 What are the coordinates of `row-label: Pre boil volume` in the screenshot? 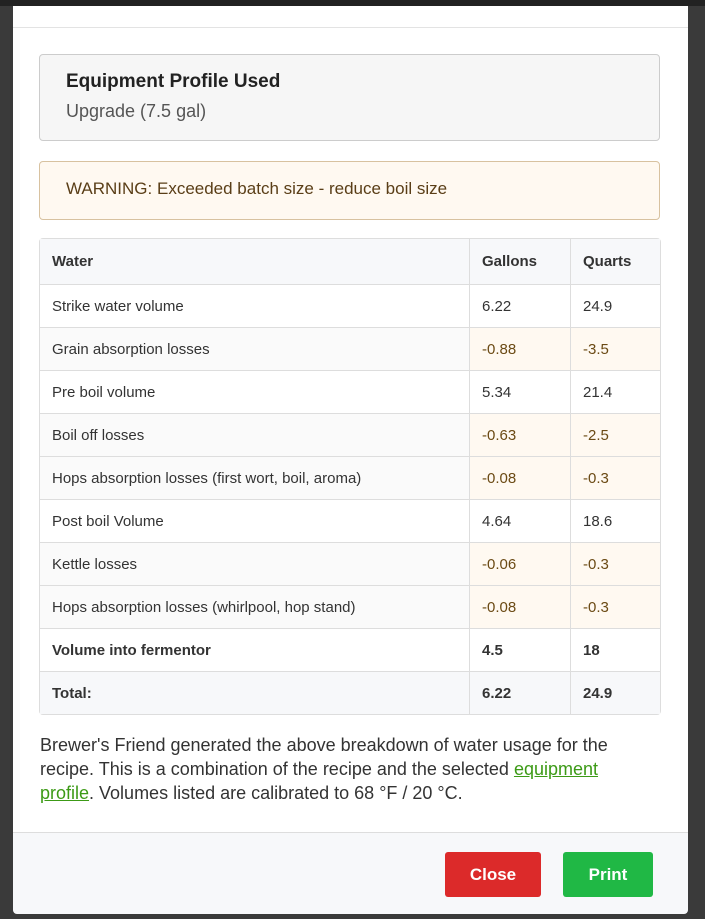 It's located at (254, 392).